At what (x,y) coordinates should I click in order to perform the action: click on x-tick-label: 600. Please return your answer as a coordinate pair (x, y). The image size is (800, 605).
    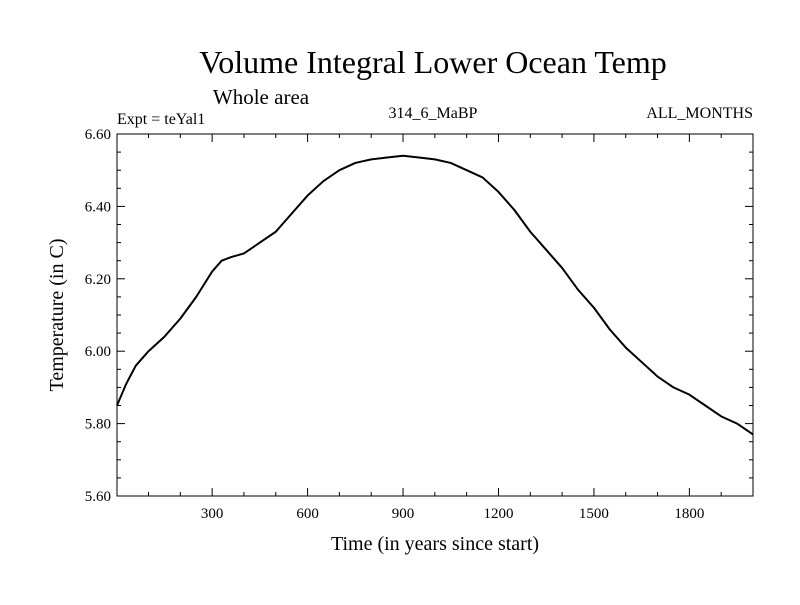
    Looking at the image, I should click on (307, 514).